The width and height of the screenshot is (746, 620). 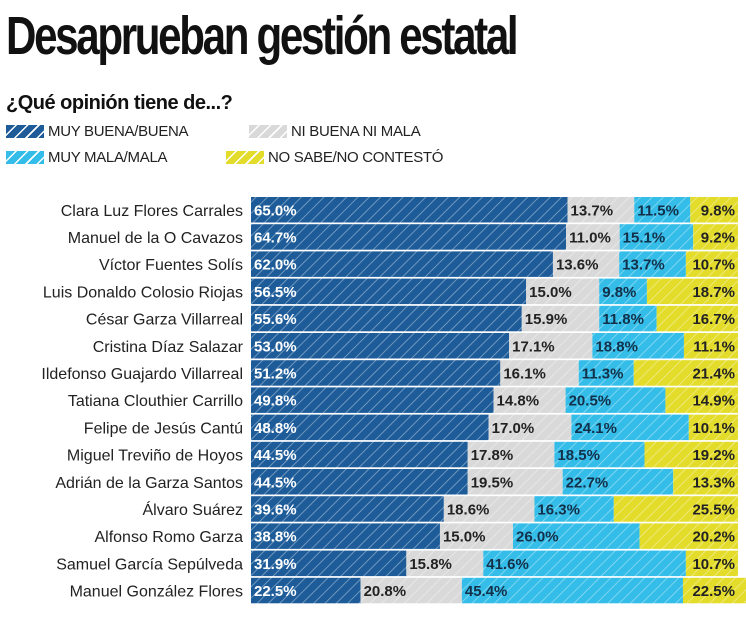 I want to click on legend-item-muy-buena-buena: MUY BUENA/BUENA, so click(x=97, y=131).